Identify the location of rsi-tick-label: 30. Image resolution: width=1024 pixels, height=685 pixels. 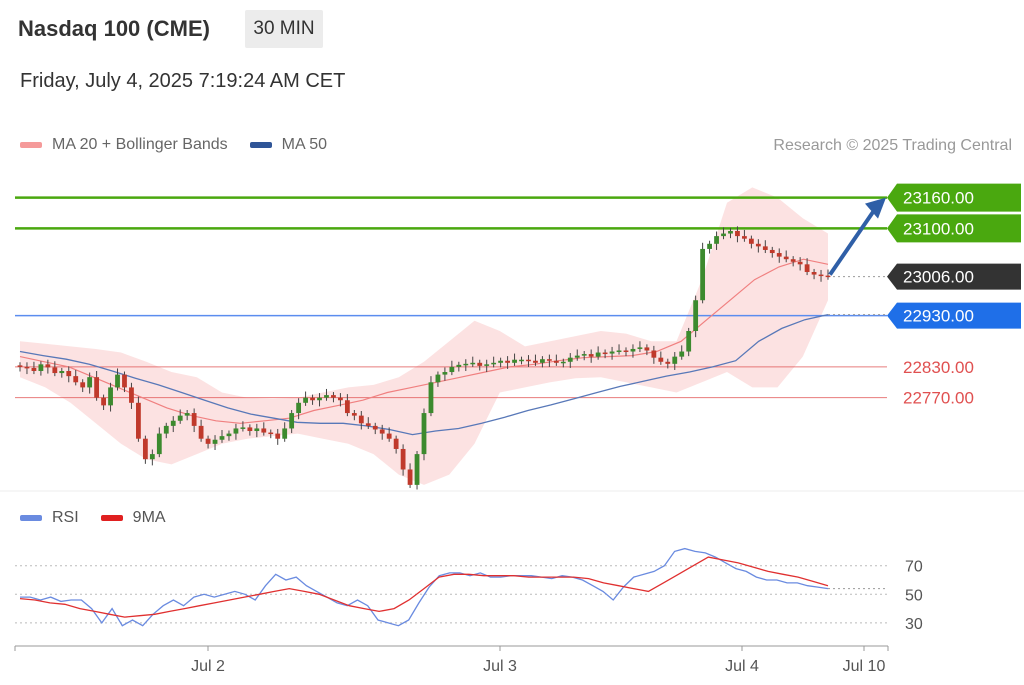
(914, 624).